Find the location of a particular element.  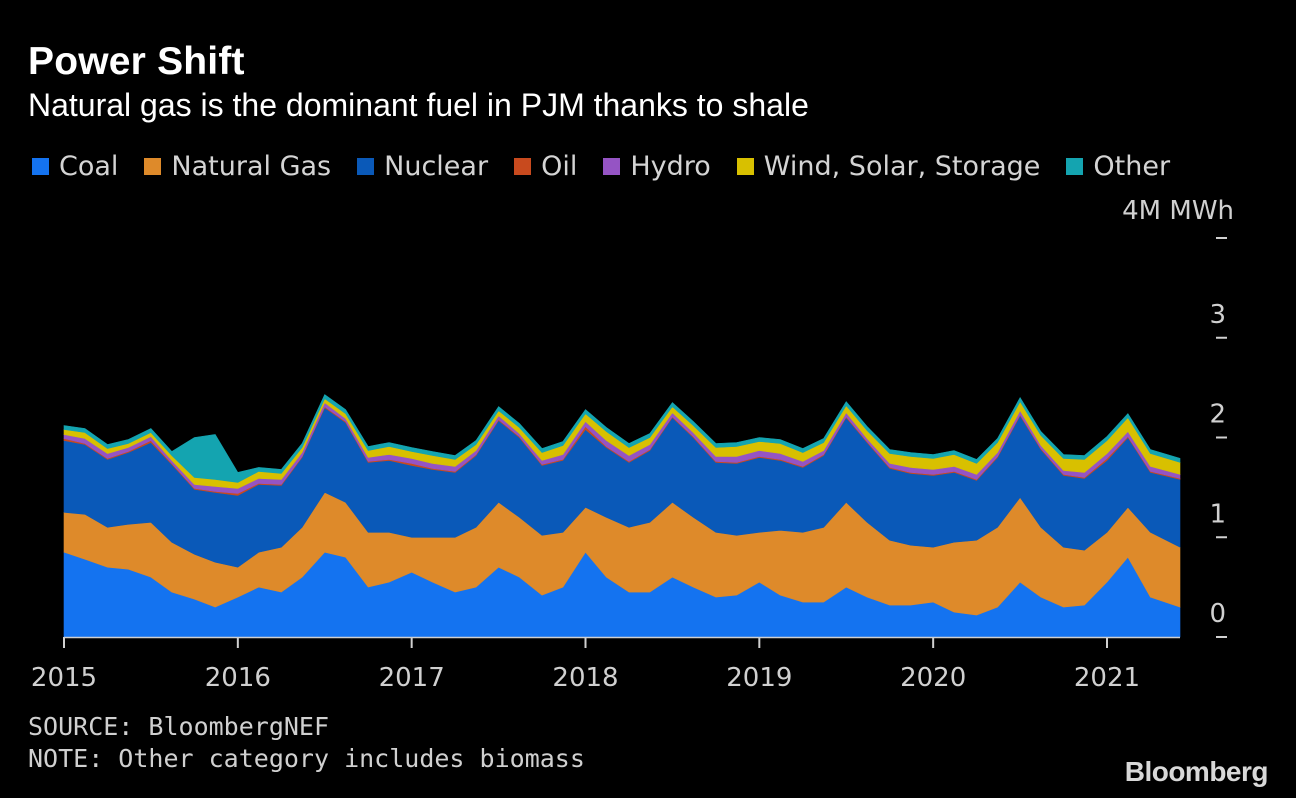

legend-label-hydro: Hydro is located at coordinates (670, 166).